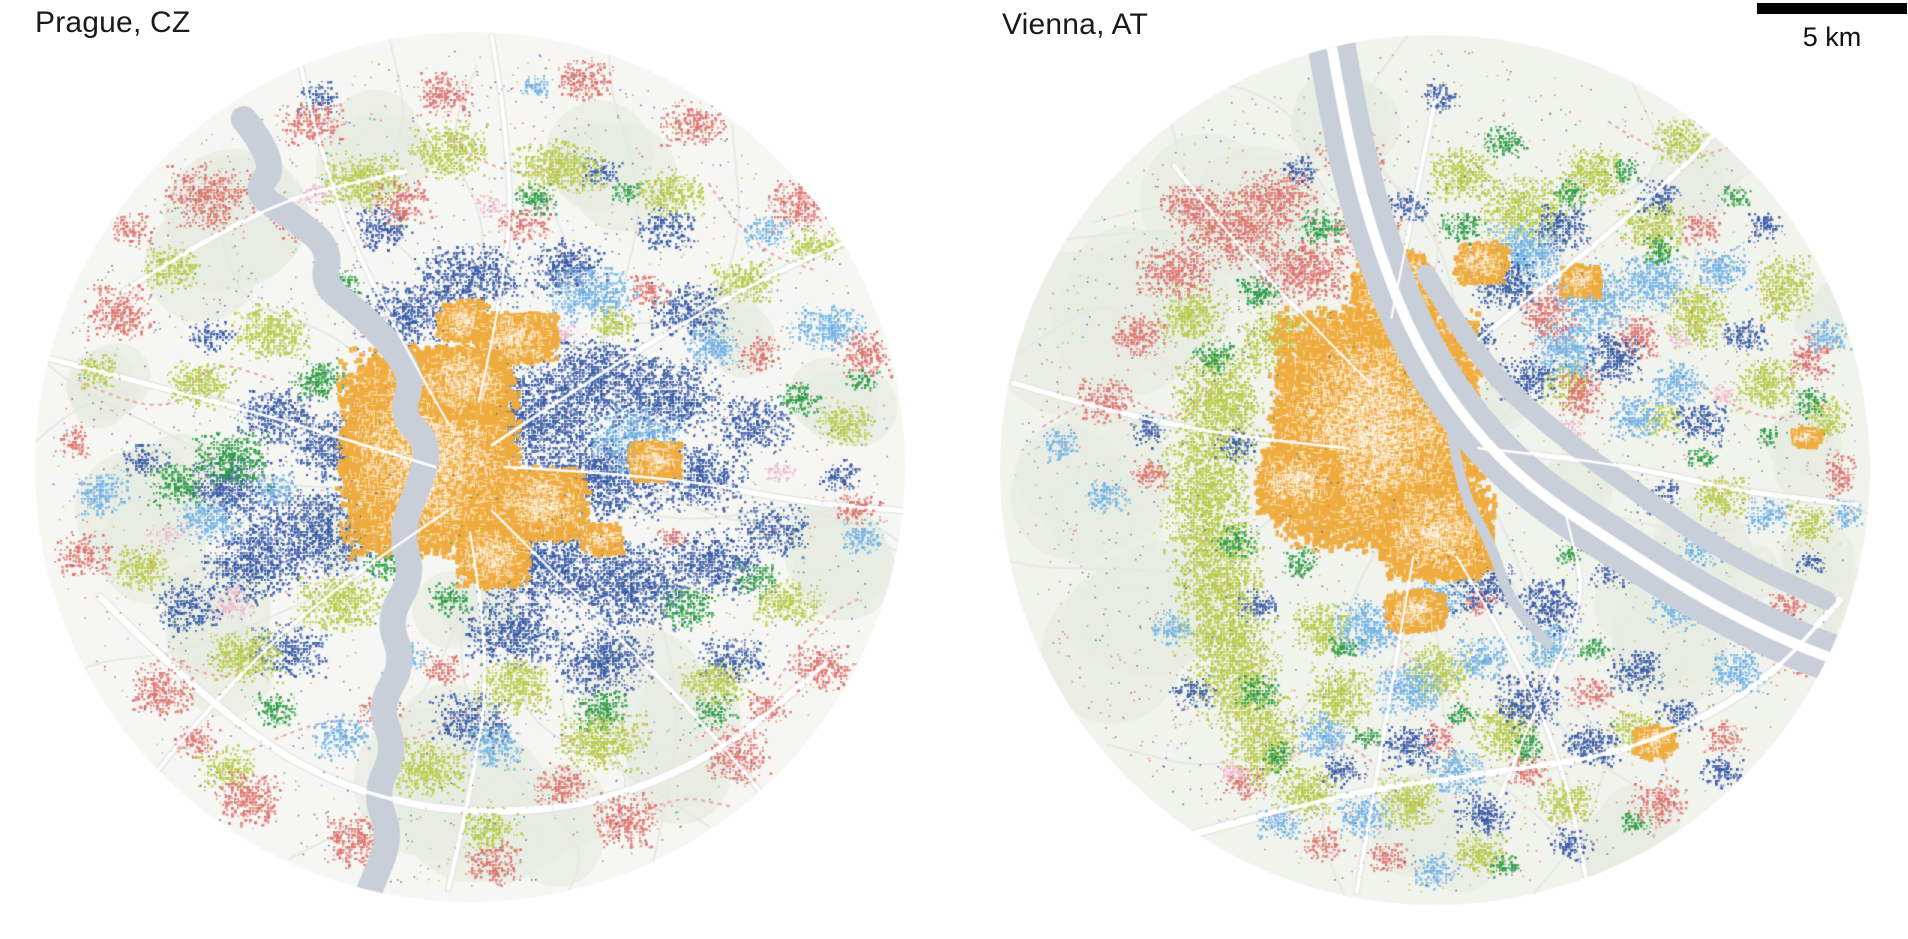 The image size is (1908, 939). Describe the element at coordinates (1832, 37) in the screenshot. I see `scale-bar-label: 5 km` at that location.